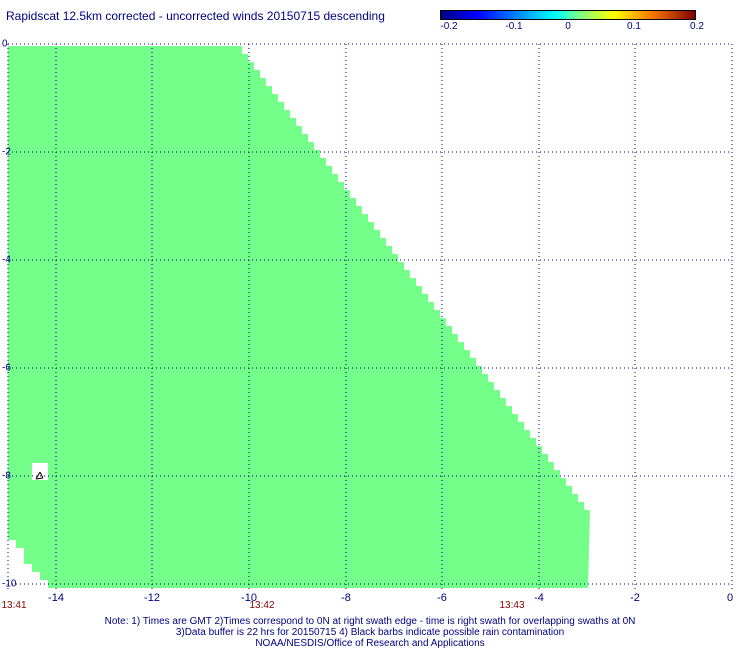 This screenshot has height=650, width=740. What do you see at coordinates (6, 260) in the screenshot?
I see `y-tick-label: -4` at bounding box center [6, 260].